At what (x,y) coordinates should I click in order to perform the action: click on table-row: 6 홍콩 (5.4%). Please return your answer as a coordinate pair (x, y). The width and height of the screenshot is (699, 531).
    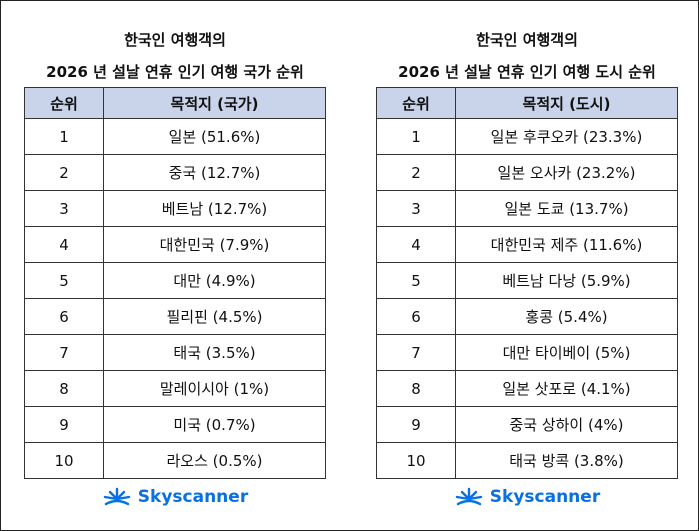
    Looking at the image, I should click on (527, 316).